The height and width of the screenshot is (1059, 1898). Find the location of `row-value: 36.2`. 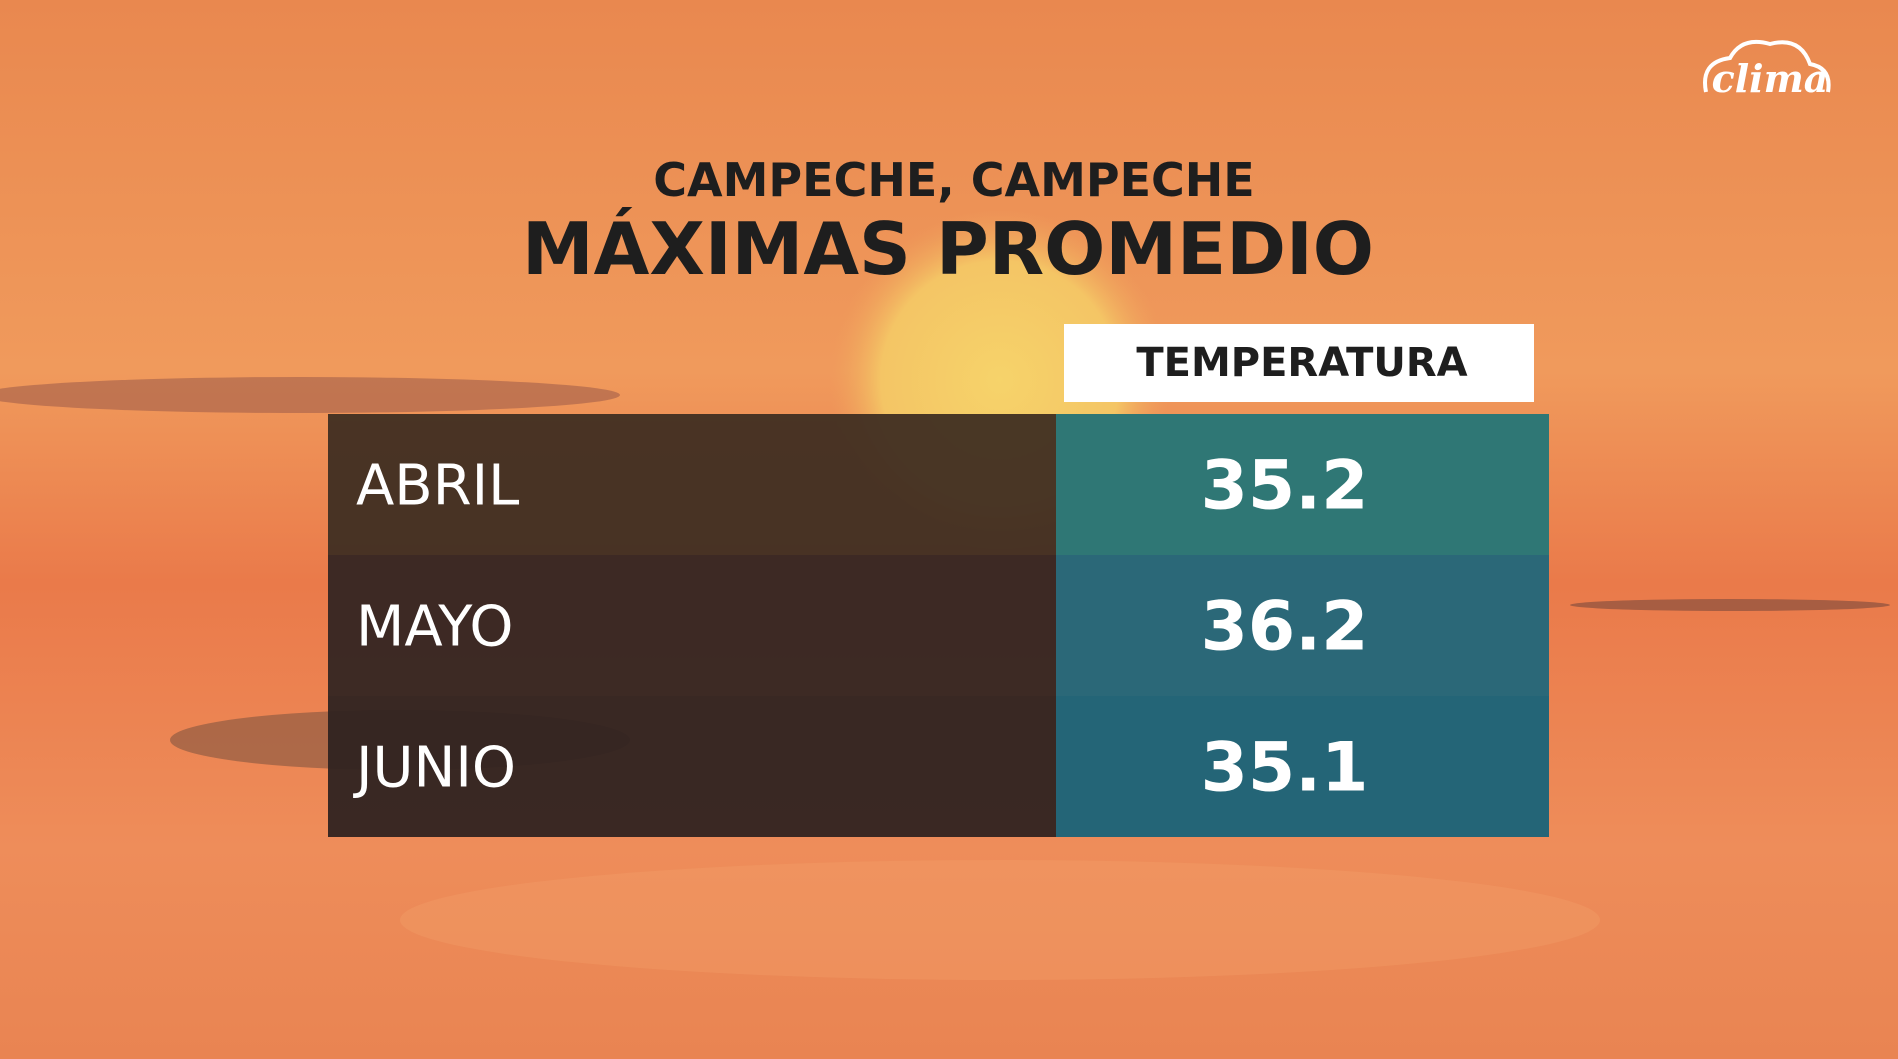

row-value: 36.2 is located at coordinates (1285, 627).